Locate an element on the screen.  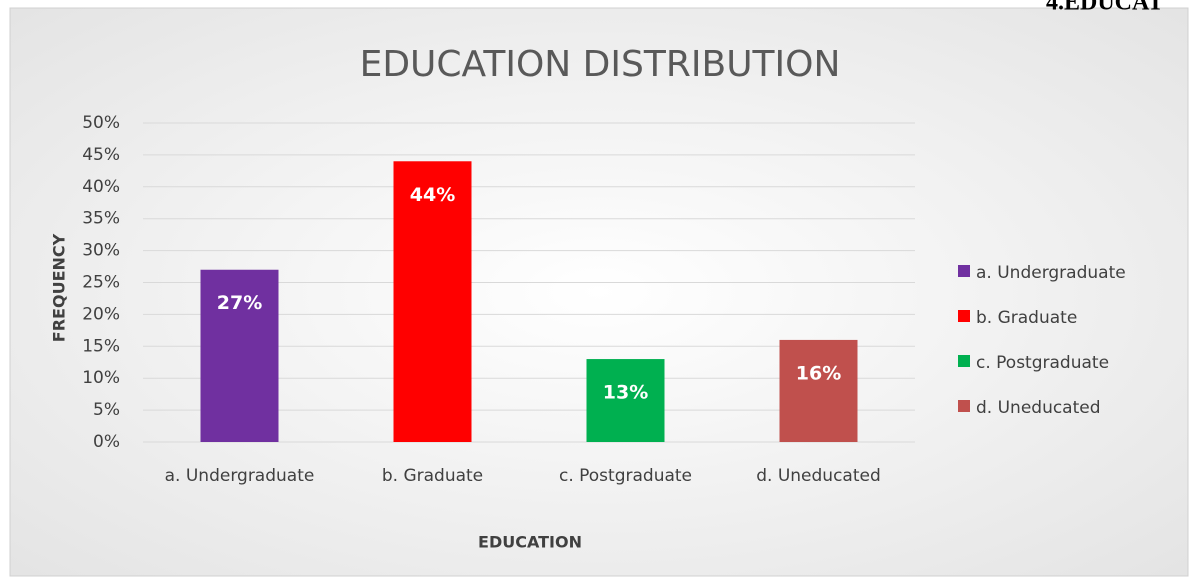
data-label: 13% is located at coordinates (625, 393).